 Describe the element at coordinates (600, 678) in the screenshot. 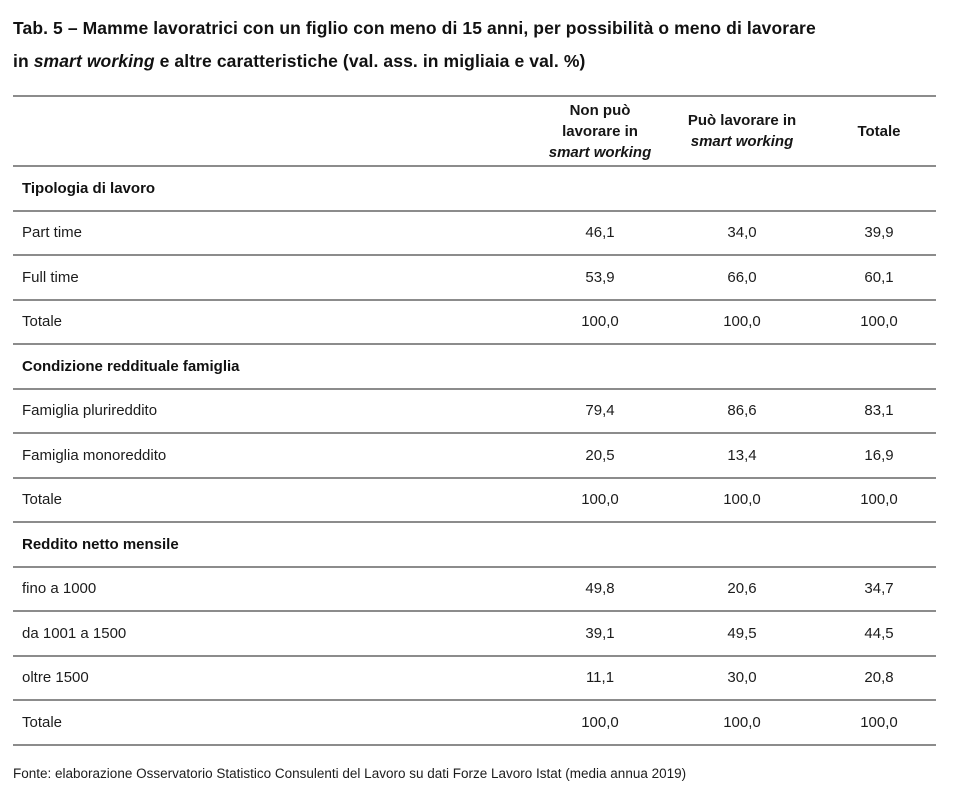

I see `value-cell: 11,1` at that location.